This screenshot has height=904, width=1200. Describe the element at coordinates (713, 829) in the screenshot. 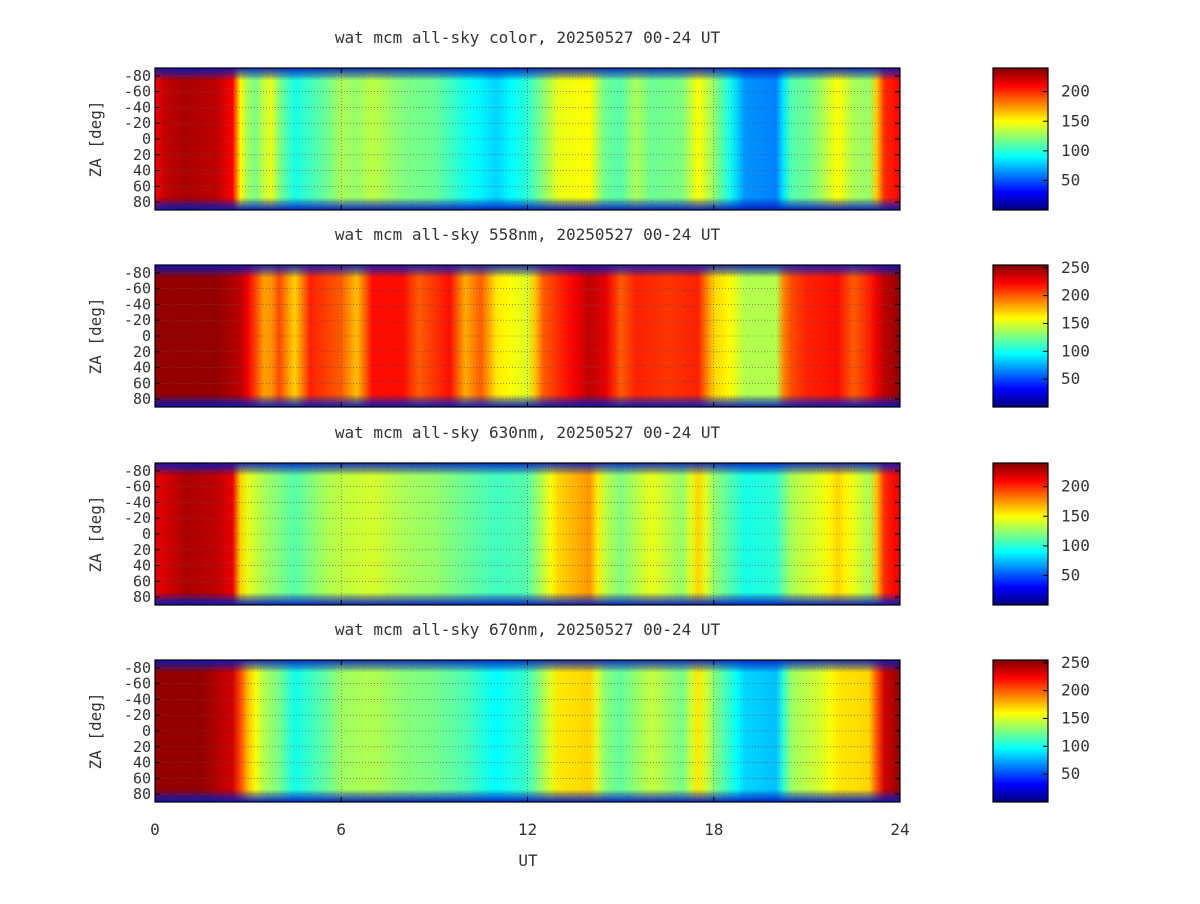

I see `x-tick-label: 18` at that location.